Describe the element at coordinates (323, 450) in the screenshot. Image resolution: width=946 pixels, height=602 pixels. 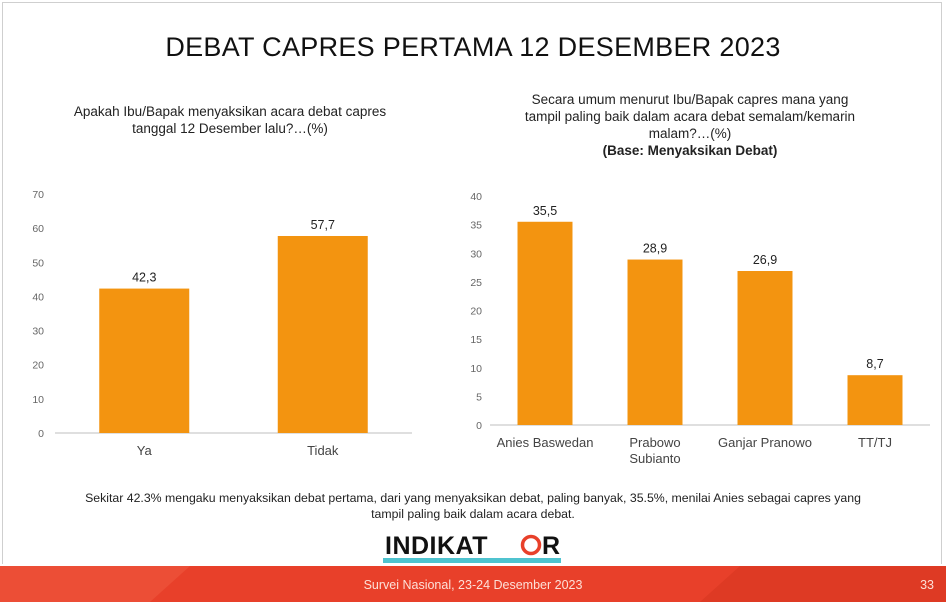
I see `x-category-label: Tidak` at that location.